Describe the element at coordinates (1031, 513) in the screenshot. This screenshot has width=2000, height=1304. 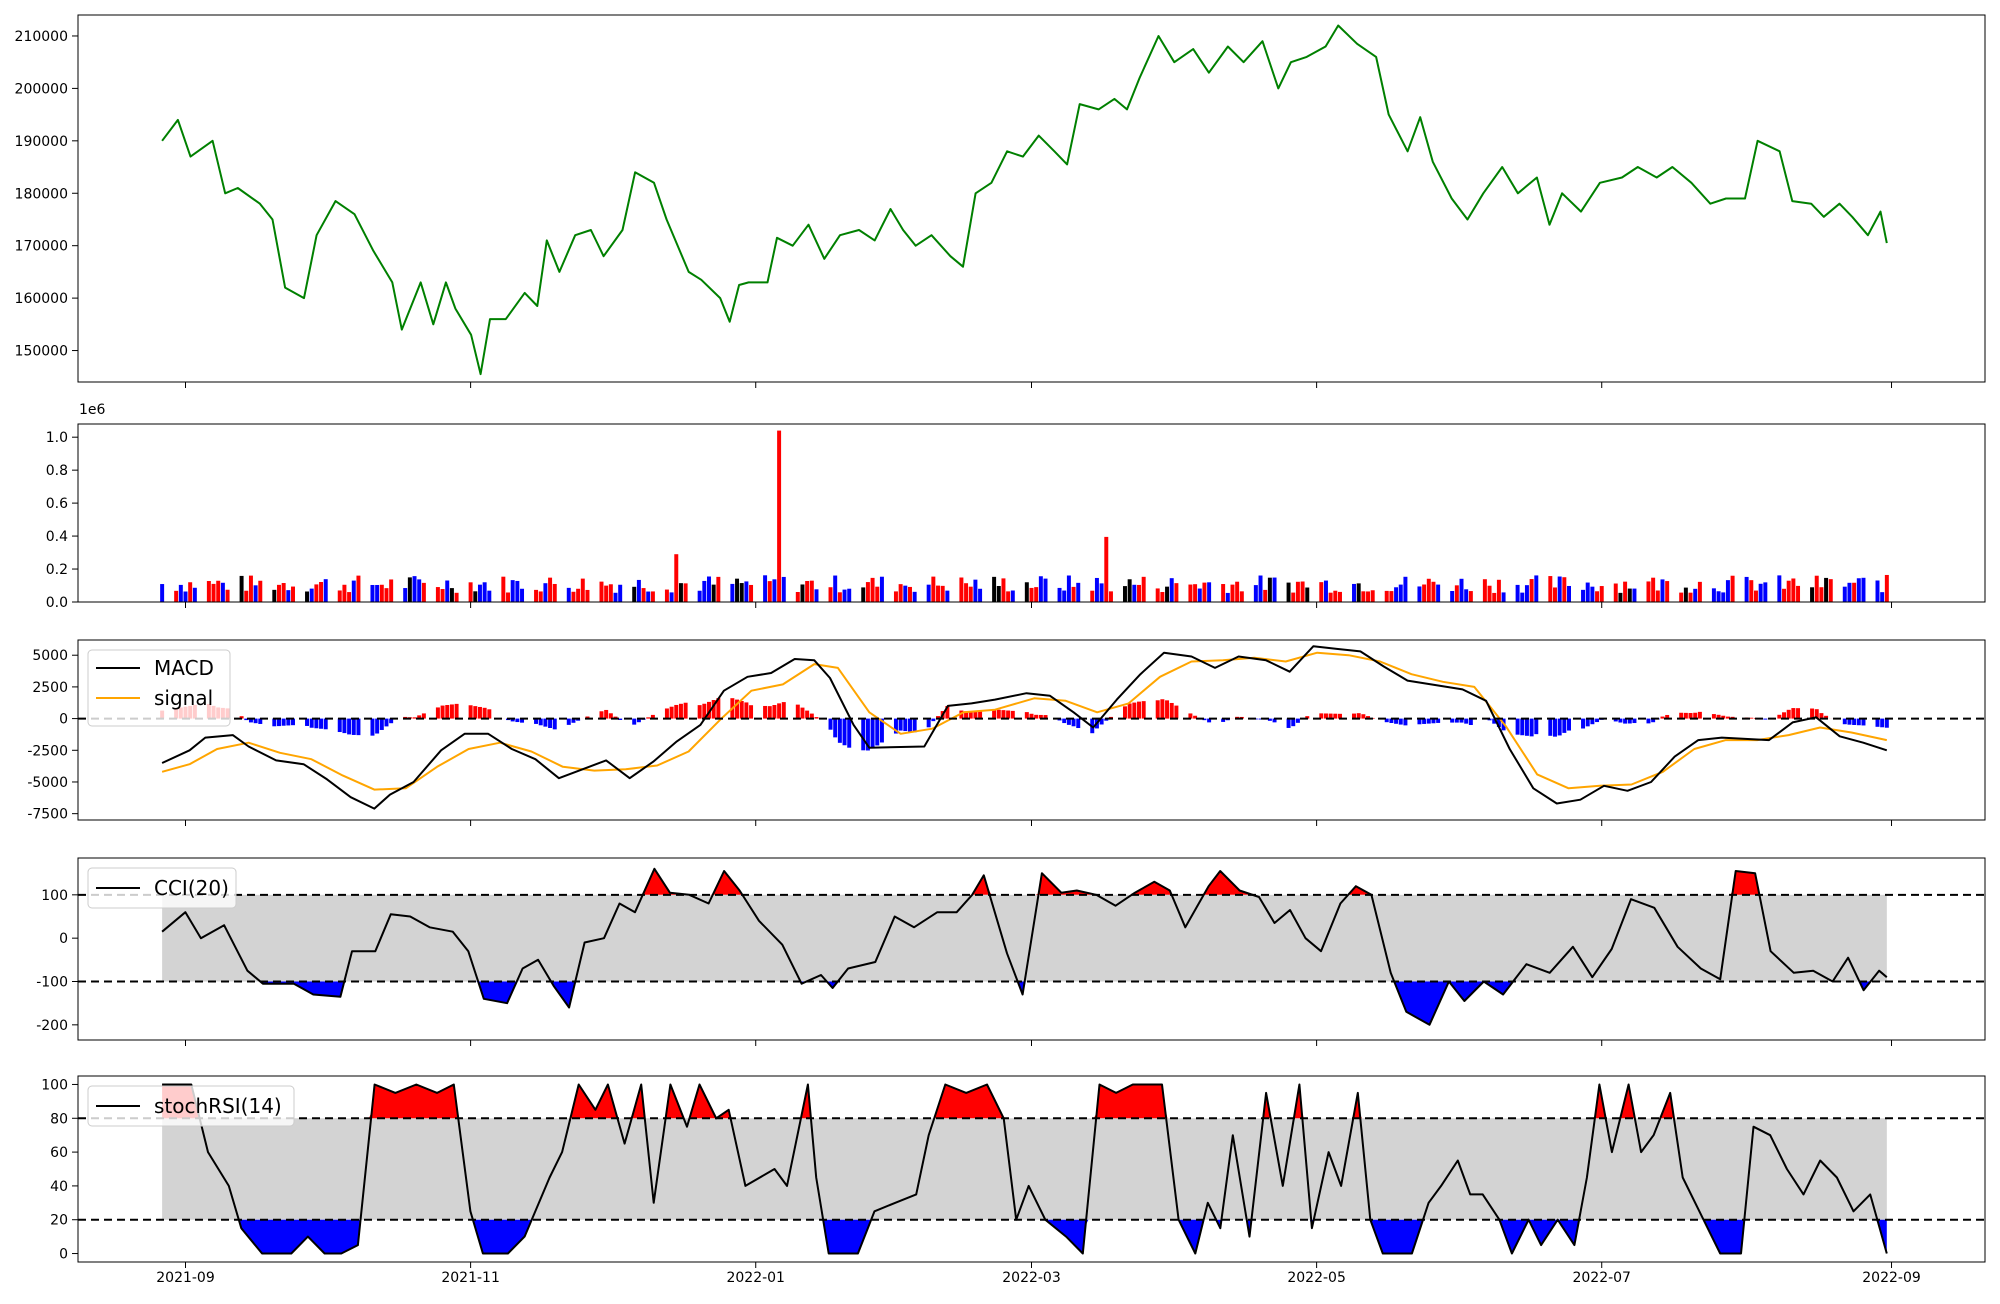
I see `volume-panel-frame` at that location.